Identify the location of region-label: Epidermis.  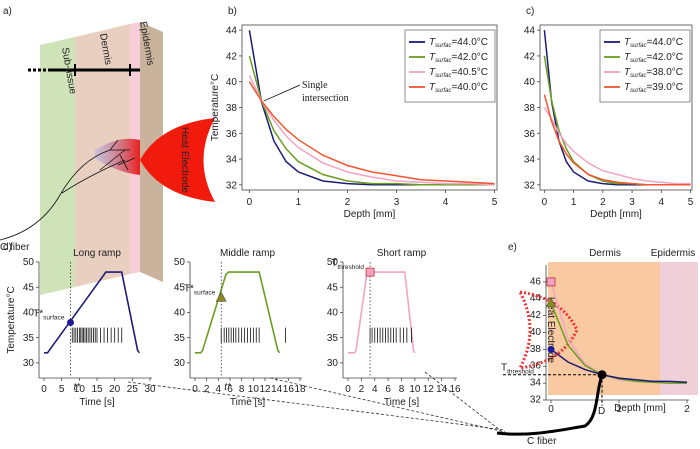
(673, 253).